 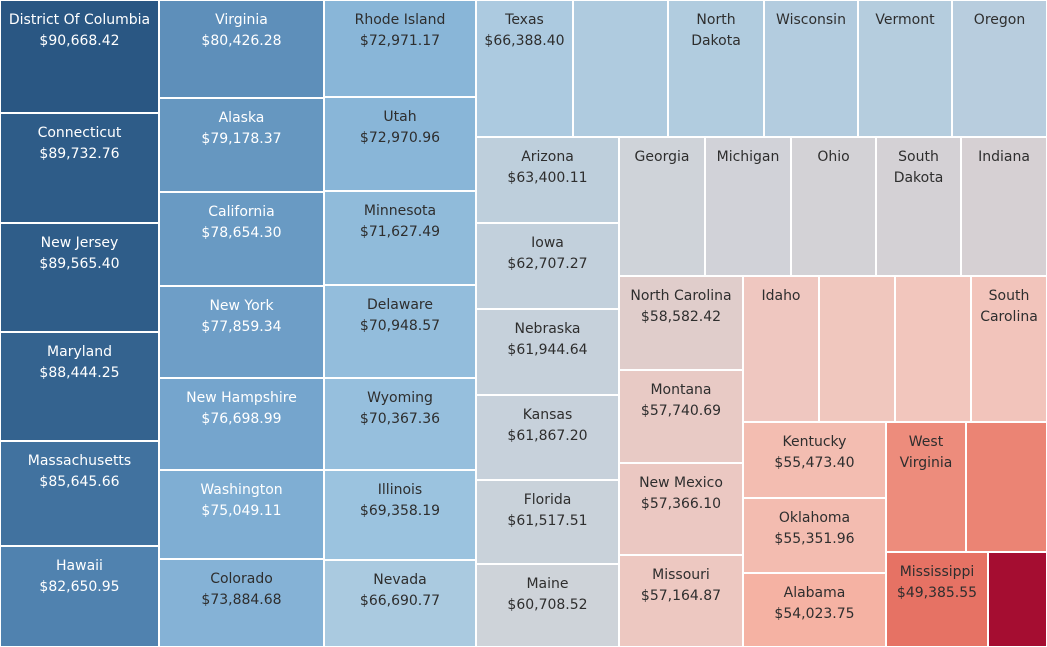 I want to click on treemap-cell-north-dakota: North Dakota, so click(x=716, y=68).